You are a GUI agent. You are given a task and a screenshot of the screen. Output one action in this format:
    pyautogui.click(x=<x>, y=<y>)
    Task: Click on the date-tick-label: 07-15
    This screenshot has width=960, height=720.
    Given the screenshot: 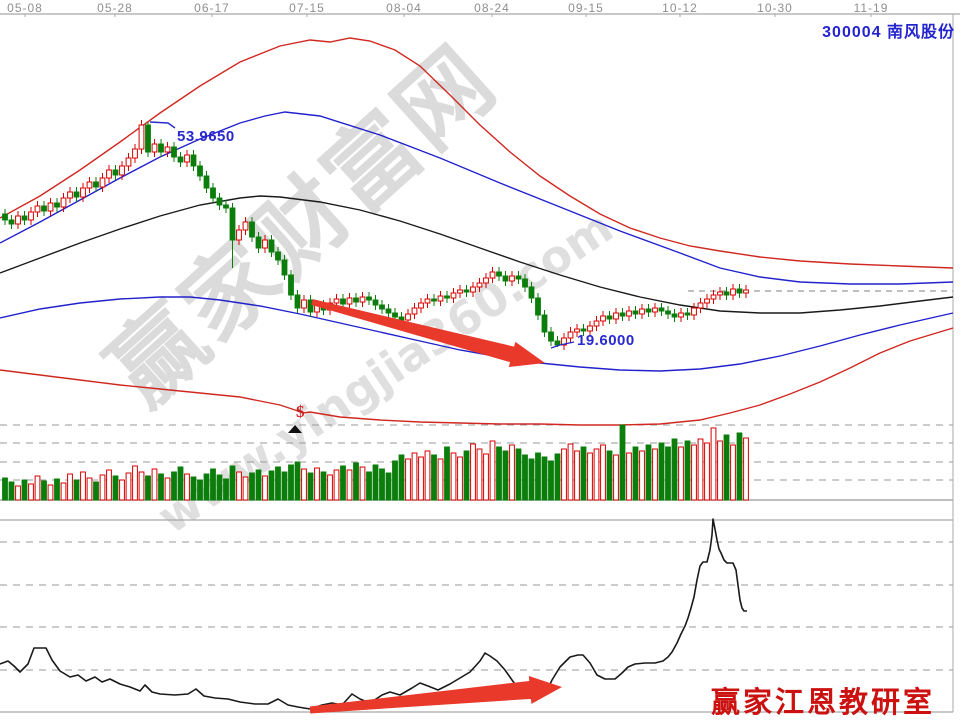 What is the action you would take?
    pyautogui.click(x=307, y=8)
    